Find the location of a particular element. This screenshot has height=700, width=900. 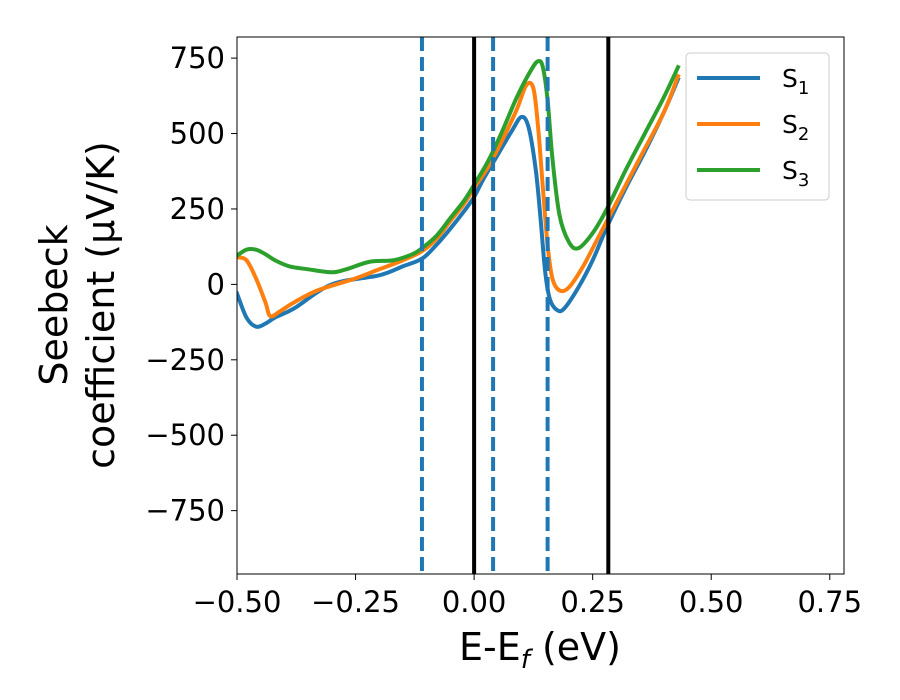

x-tick-label-3: 0.25 is located at coordinates (592, 602).